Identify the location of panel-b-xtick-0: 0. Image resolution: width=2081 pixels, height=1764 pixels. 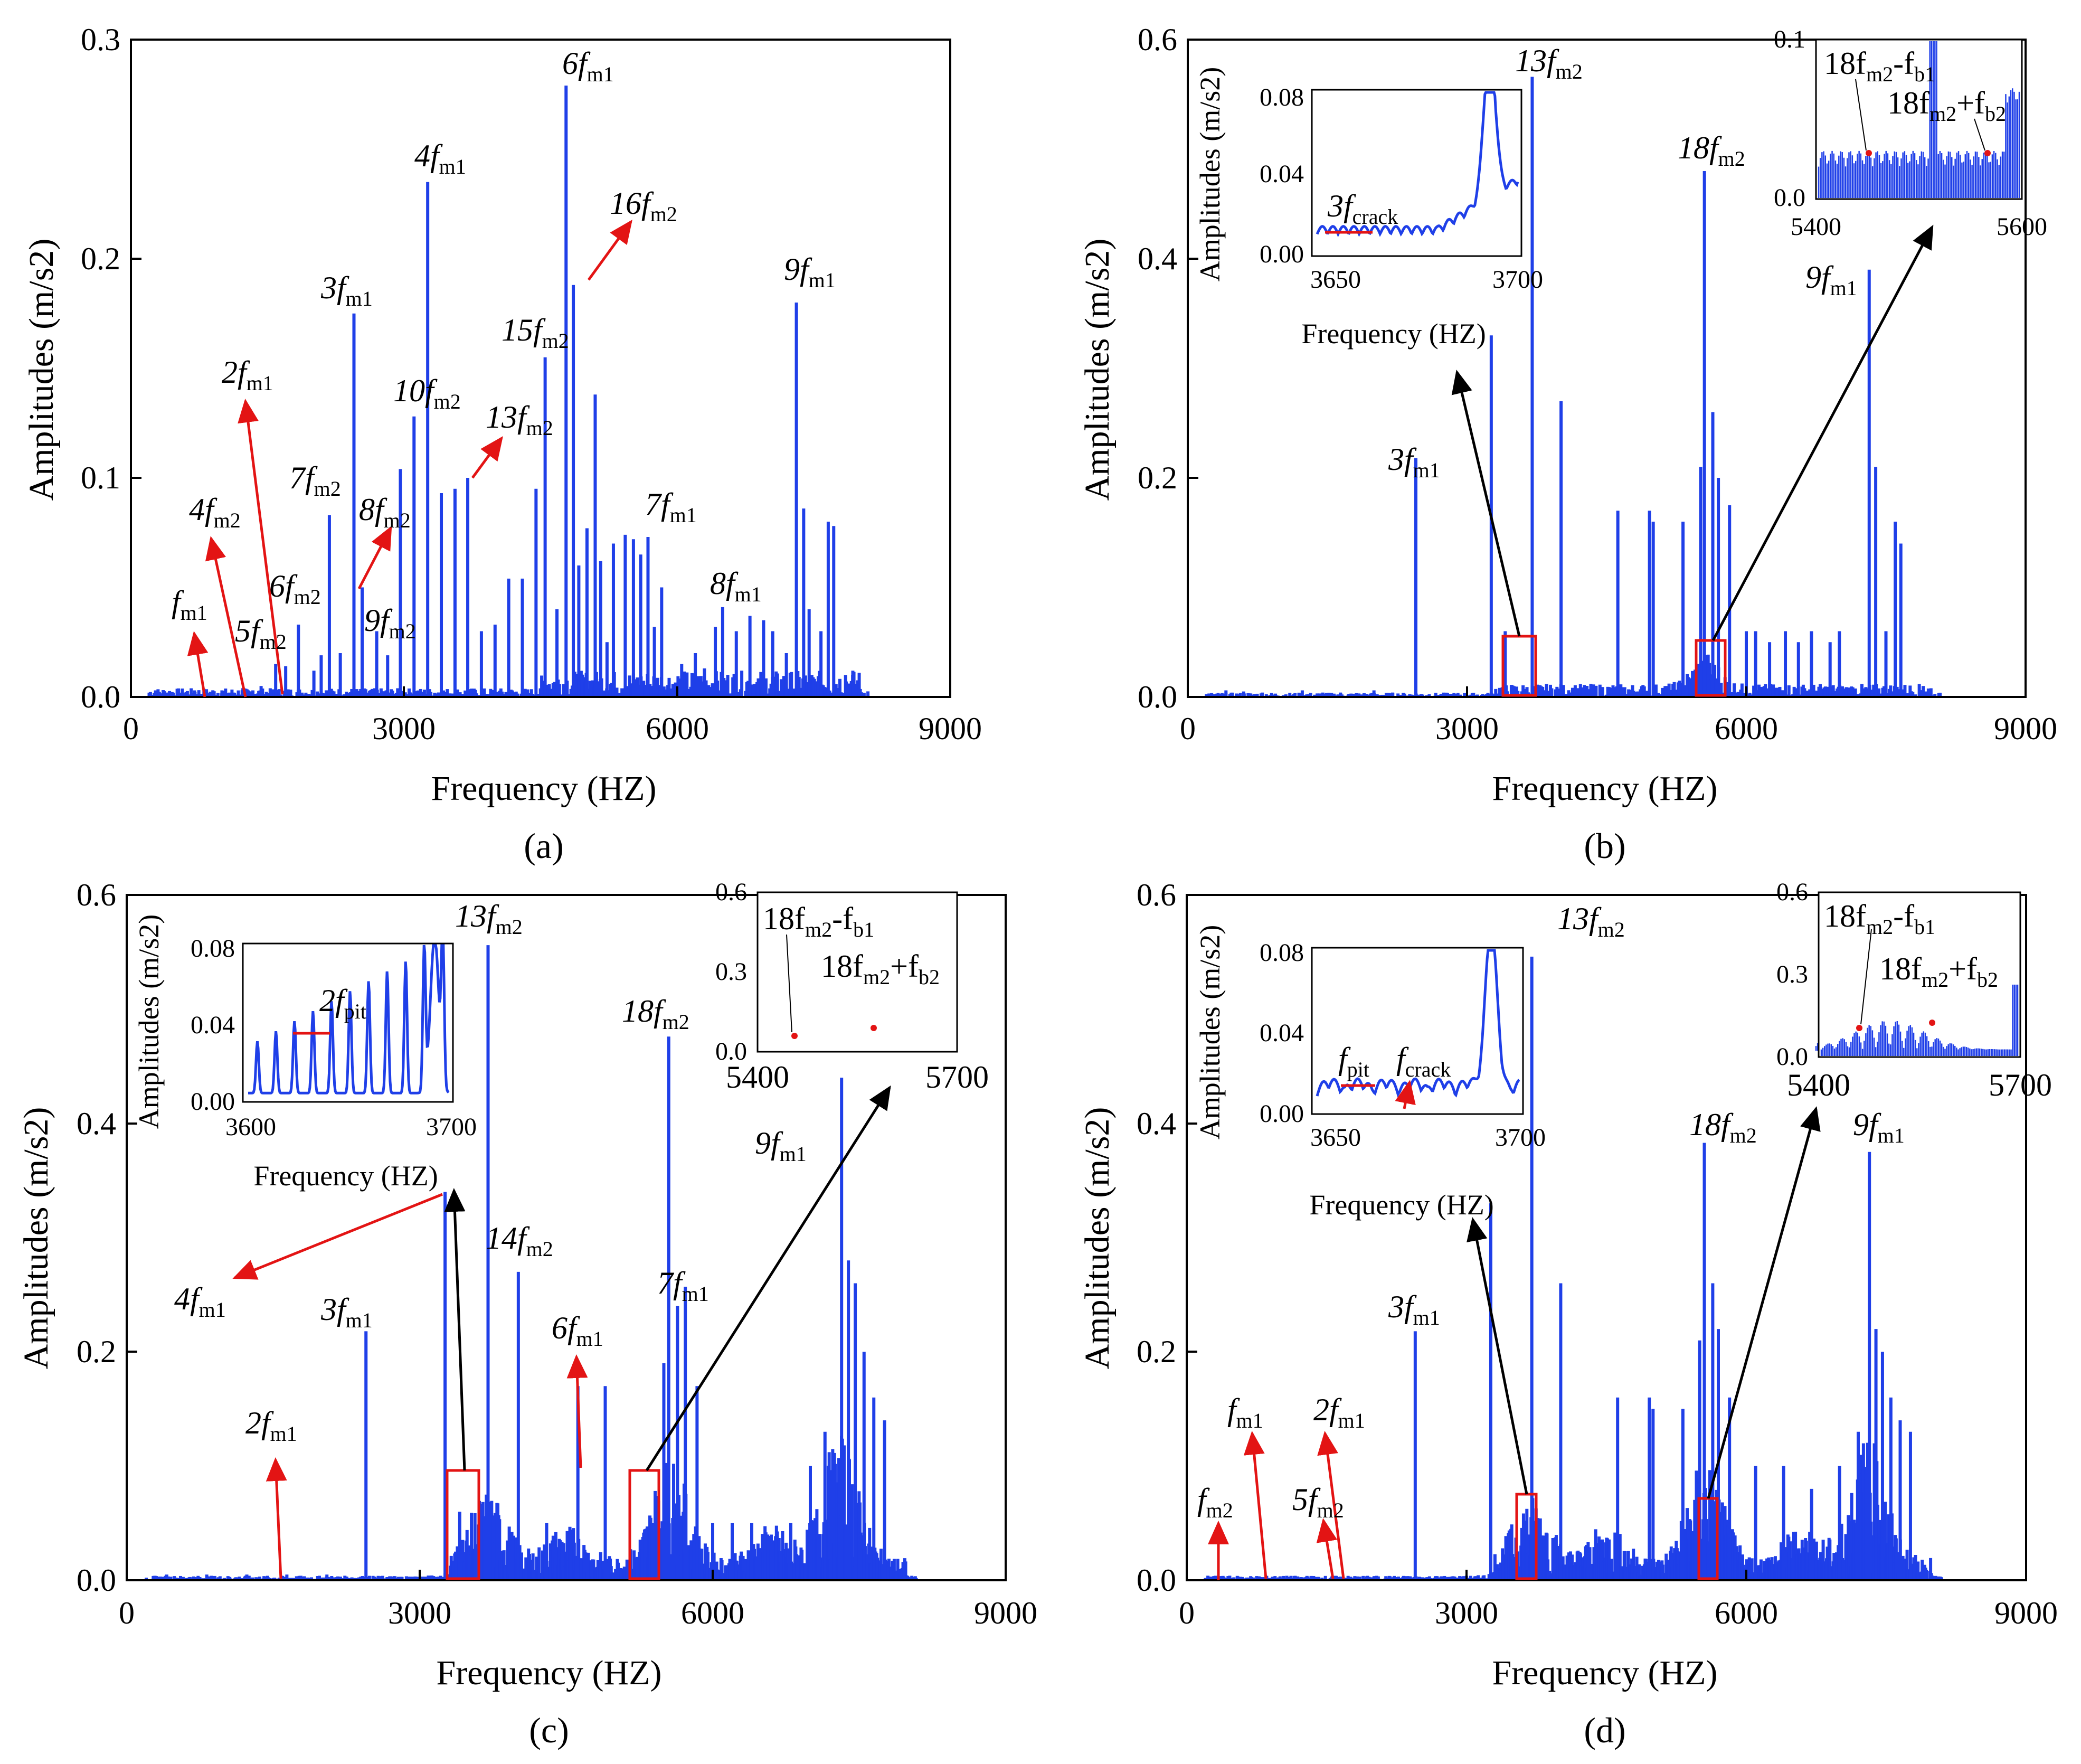
(1188, 728).